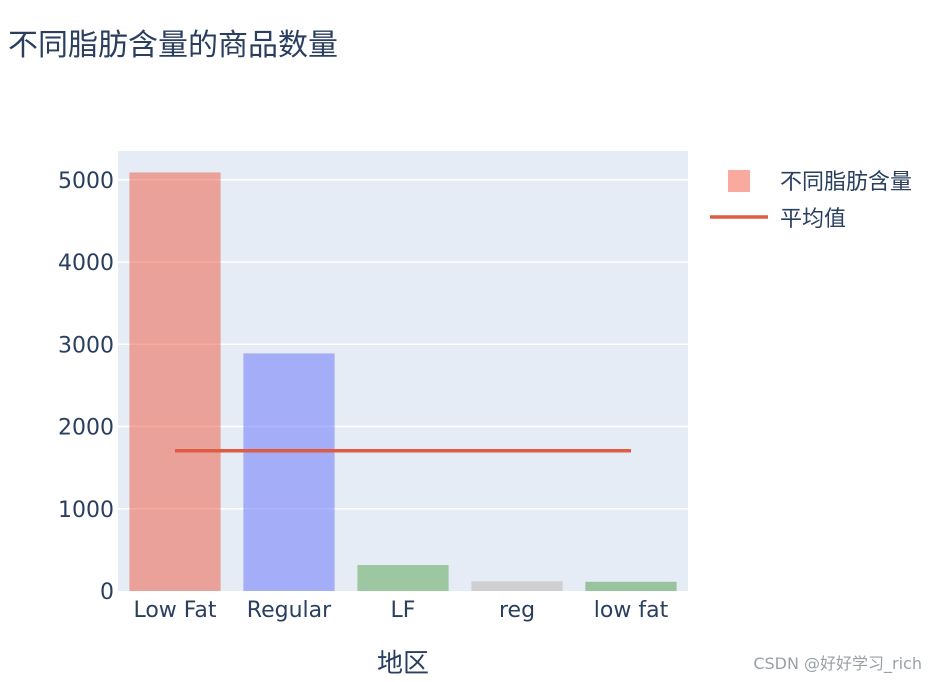 Image resolution: width=936 pixels, height=682 pixels. I want to click on x-axis-ticks: Low Fat Regular LF reg low fat, so click(400, 610).